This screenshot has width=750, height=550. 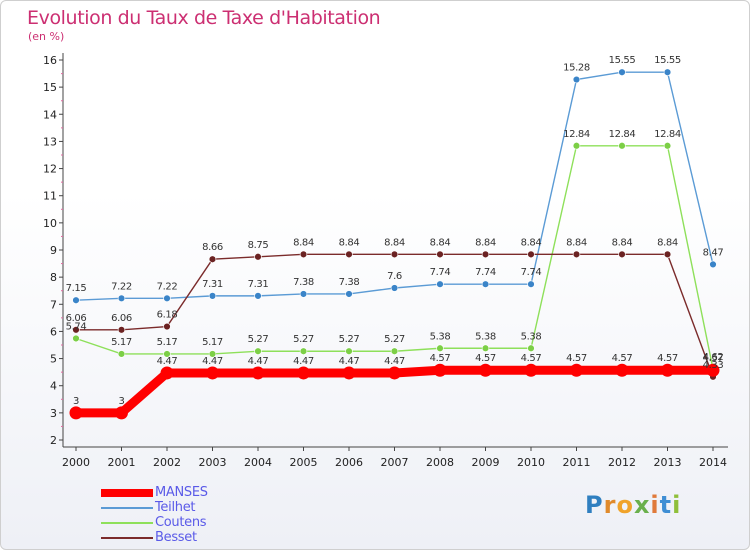 What do you see at coordinates (622, 462) in the screenshot?
I see `x-tick-label: 2012` at bounding box center [622, 462].